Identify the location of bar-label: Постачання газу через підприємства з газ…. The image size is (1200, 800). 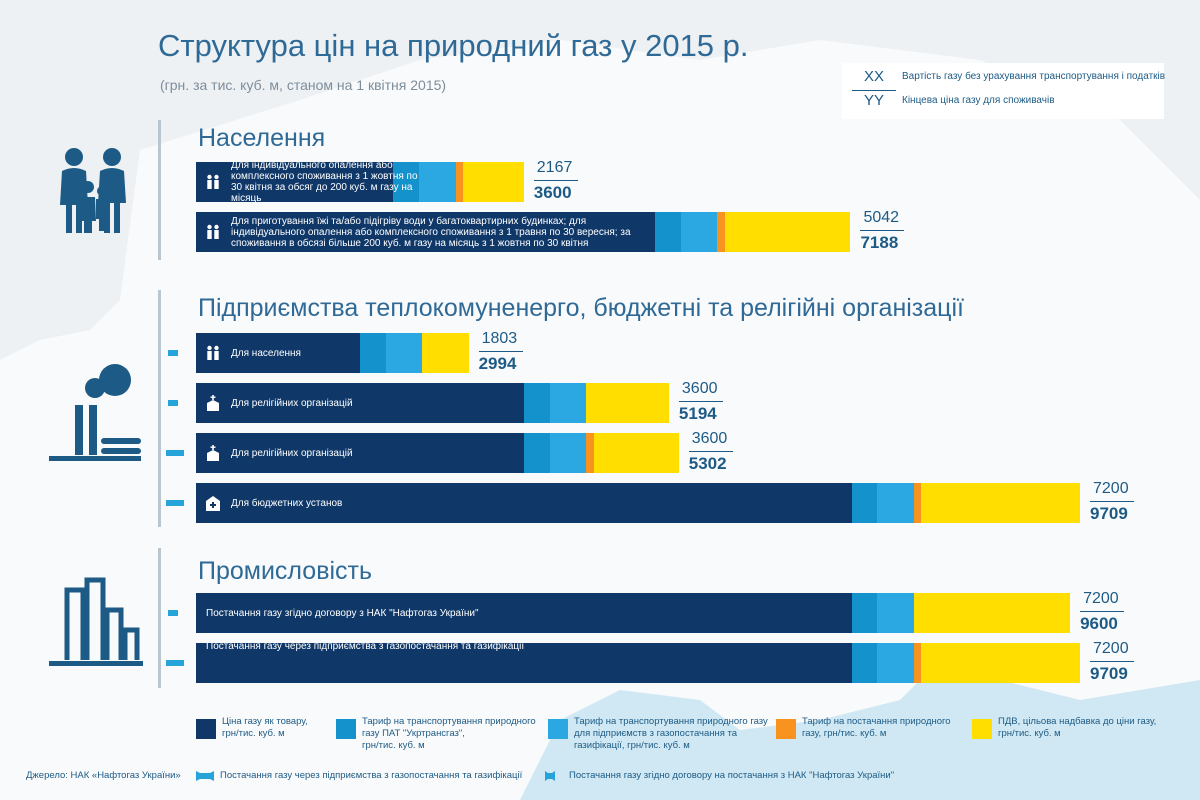
(365, 646).